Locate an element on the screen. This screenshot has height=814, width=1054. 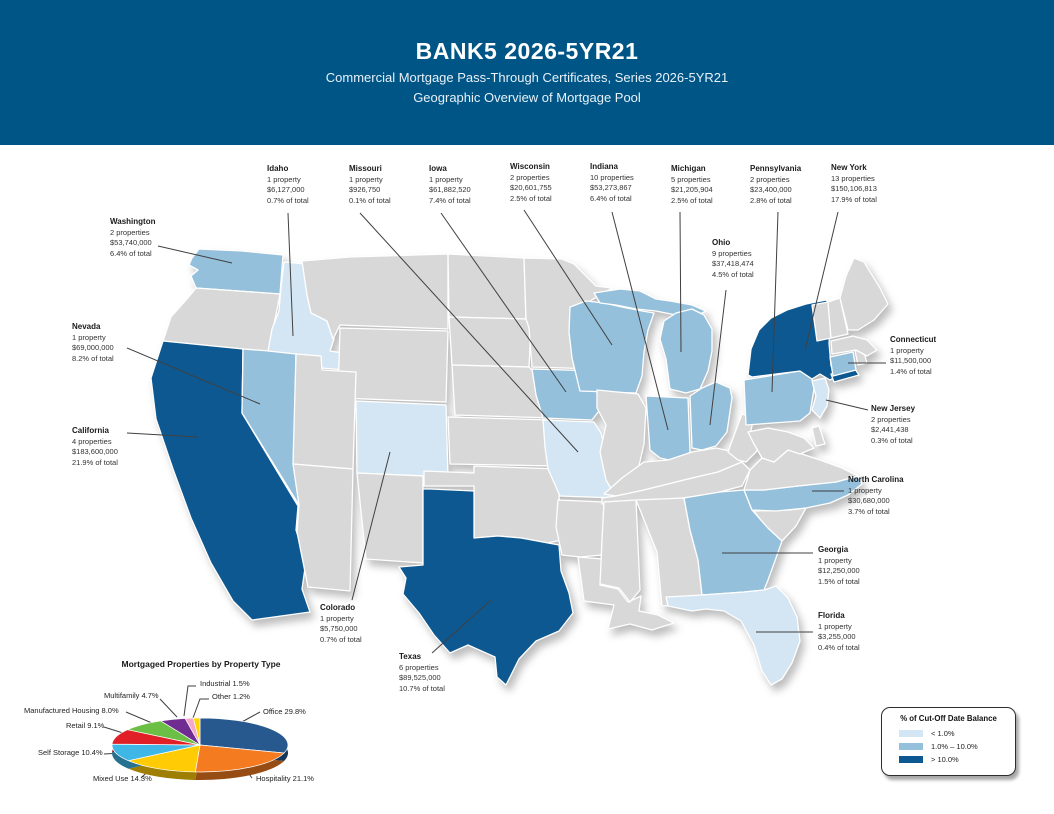
callout-balance: $37,418,474 is located at coordinates (733, 264).